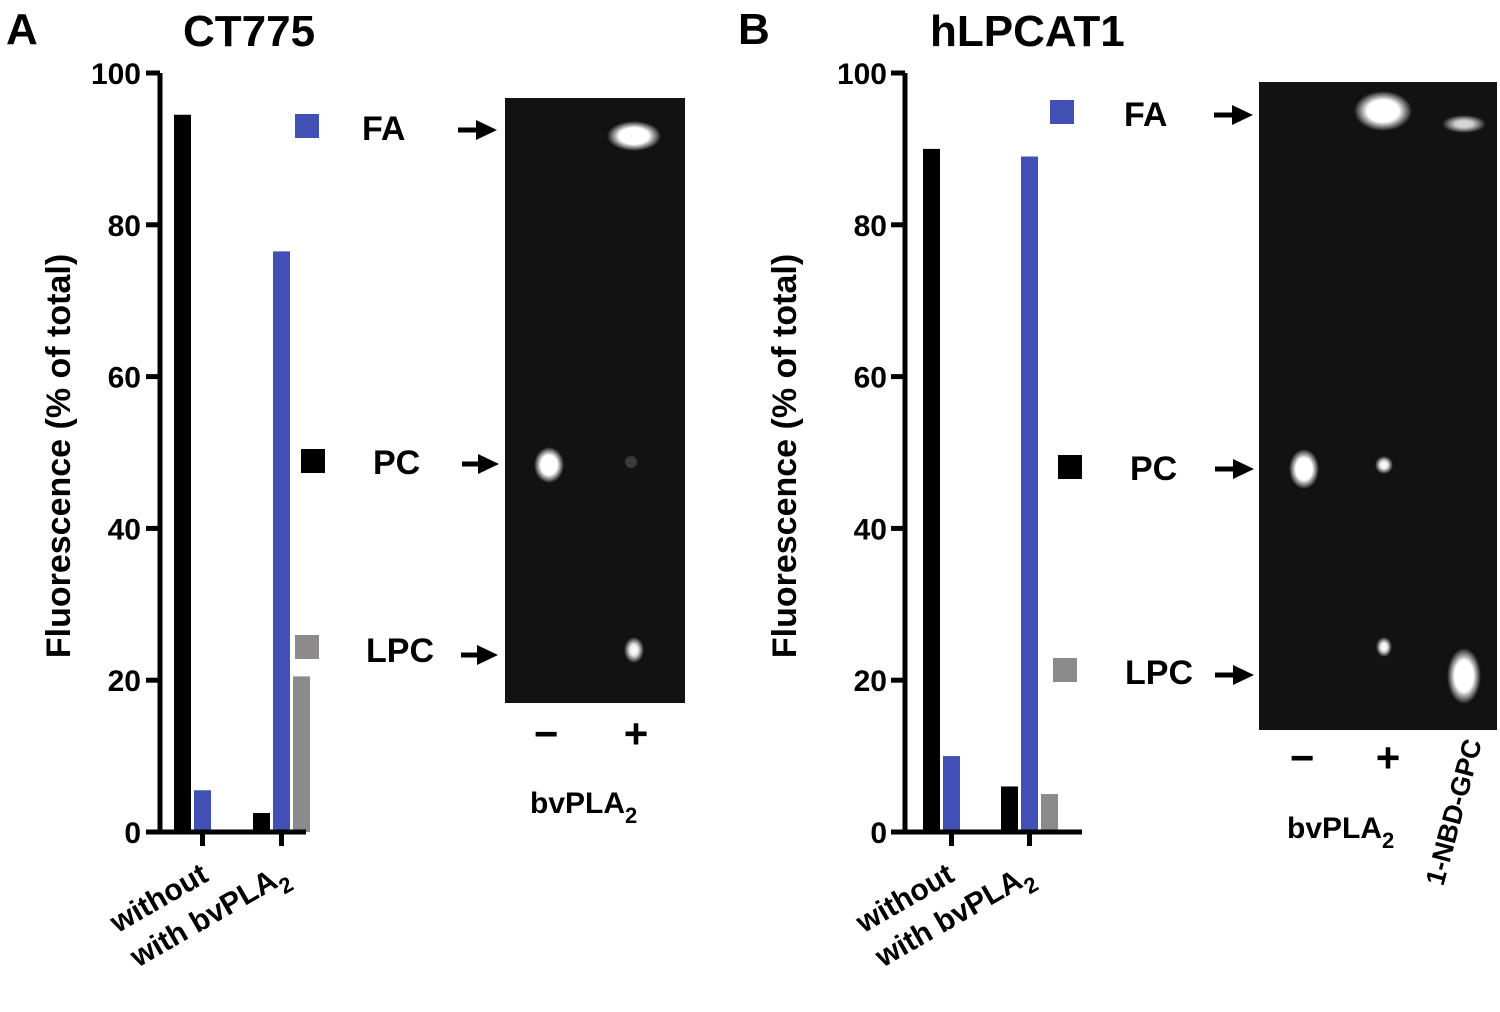  What do you see at coordinates (202, 811) in the screenshot?
I see `bar-fa-without-a` at bounding box center [202, 811].